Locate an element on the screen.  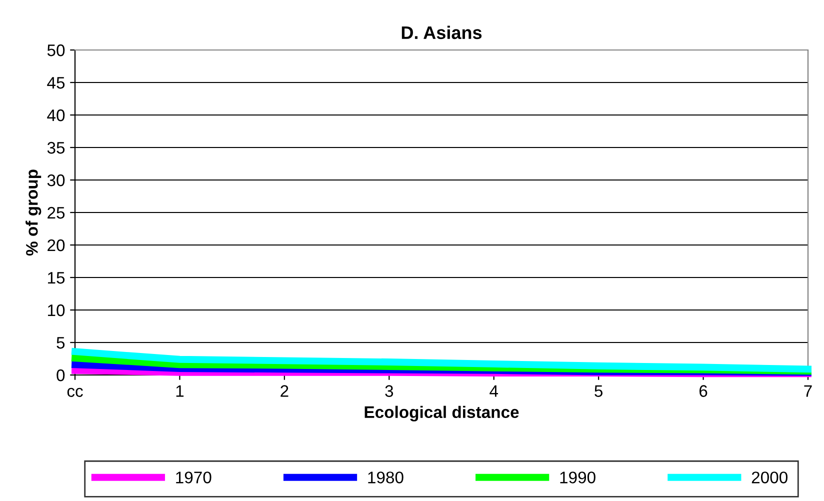
x-tick-label: 3 is located at coordinates (389, 391).